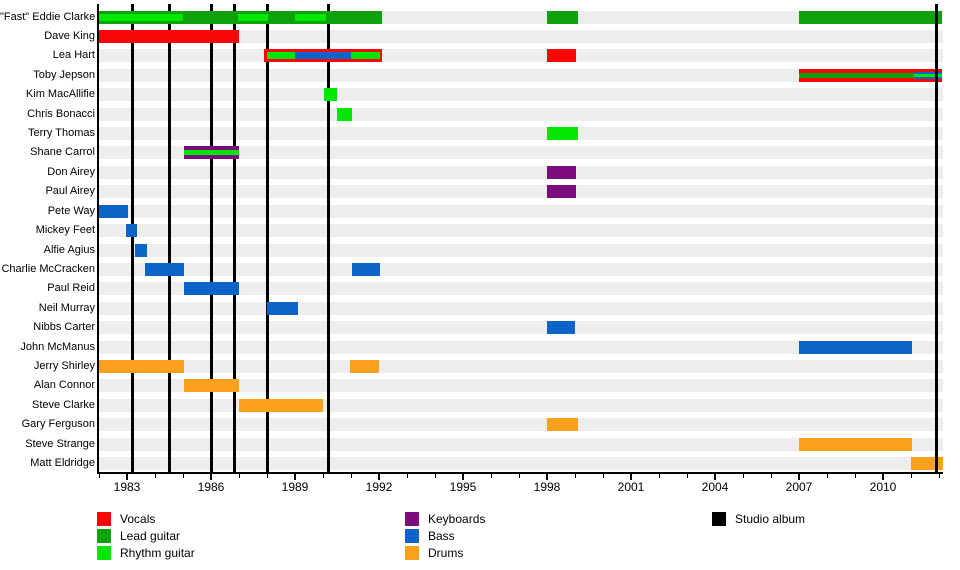  What do you see at coordinates (715, 487) in the screenshot?
I see `x-axis-year-label: 2004` at bounding box center [715, 487].